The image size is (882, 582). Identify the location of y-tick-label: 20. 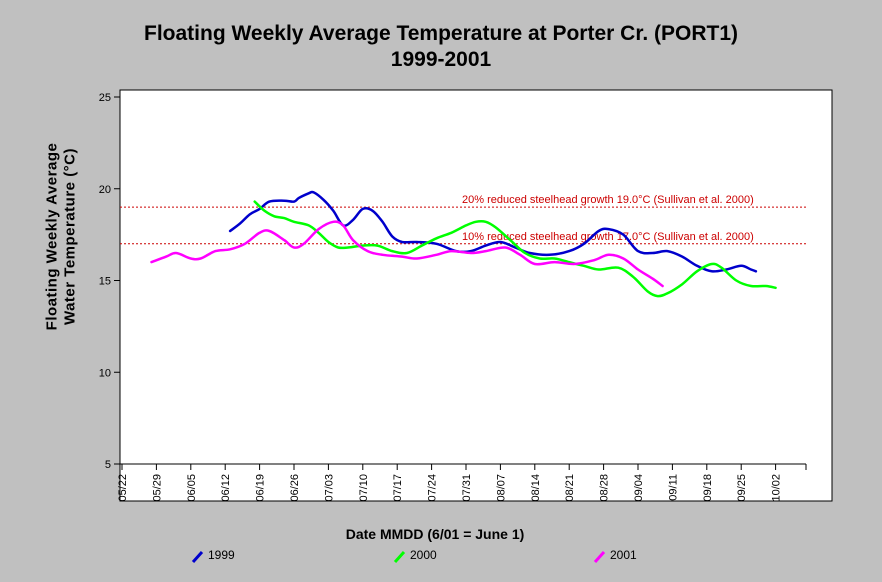
(105, 190).